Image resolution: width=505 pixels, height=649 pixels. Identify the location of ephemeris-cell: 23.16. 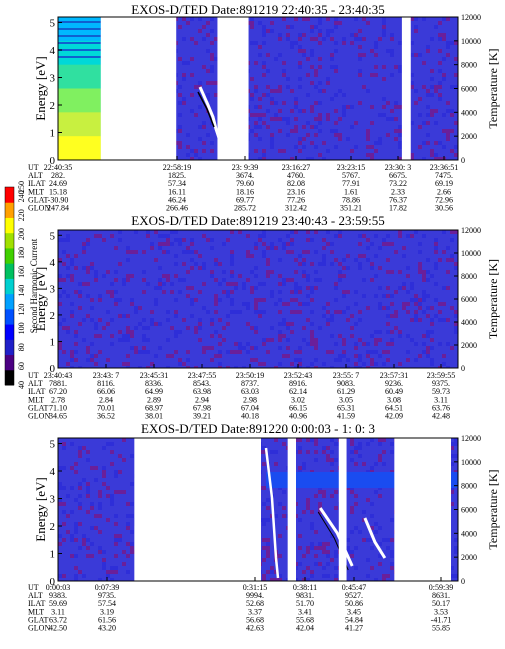
(296, 191).